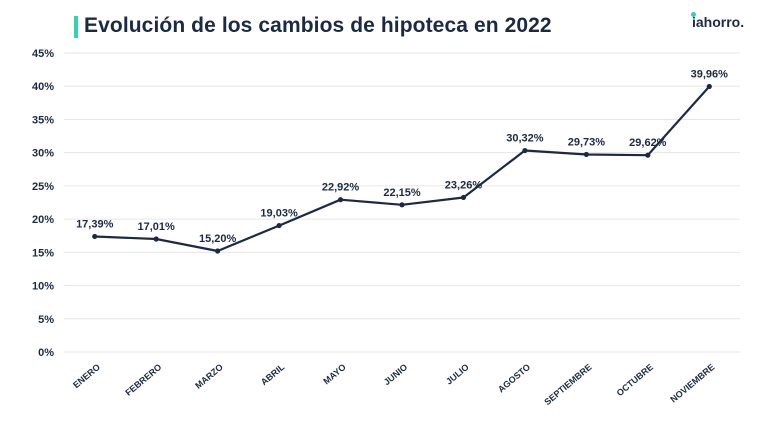 The image size is (768, 425). I want to click on data-label: 17,39%, so click(95, 224).